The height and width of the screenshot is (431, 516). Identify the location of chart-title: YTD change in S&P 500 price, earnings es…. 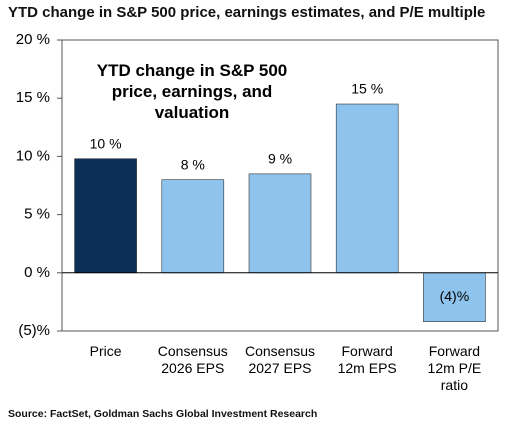
(247, 12).